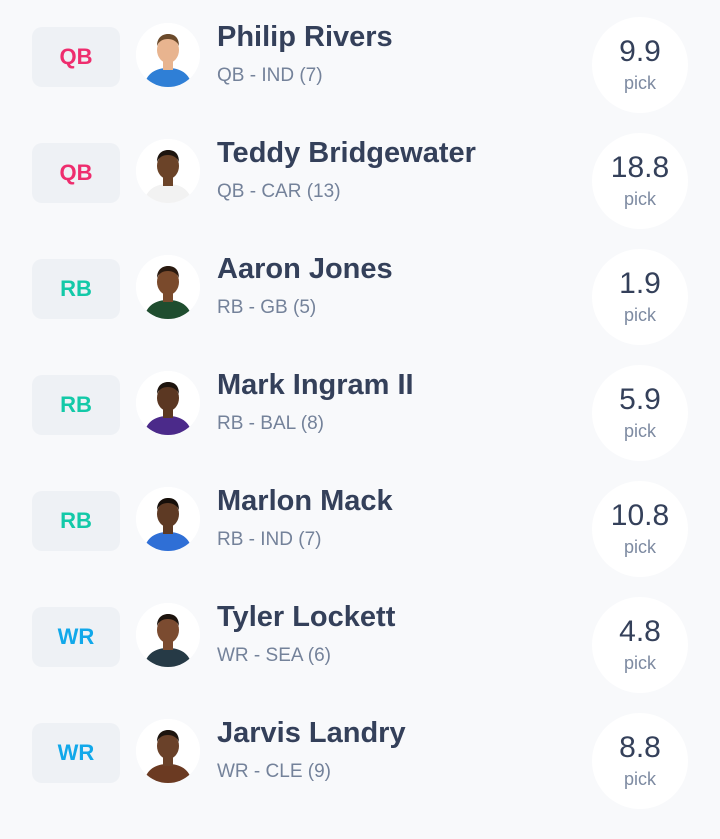 This screenshot has height=839, width=720. Describe the element at coordinates (640, 167) in the screenshot. I see `pick-value: 18.8` at that location.